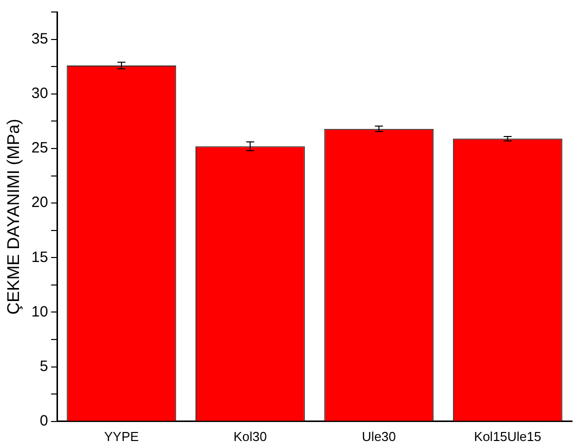  What do you see at coordinates (508, 436) in the screenshot?
I see `x-tick-label: Kol15Ule15` at bounding box center [508, 436].